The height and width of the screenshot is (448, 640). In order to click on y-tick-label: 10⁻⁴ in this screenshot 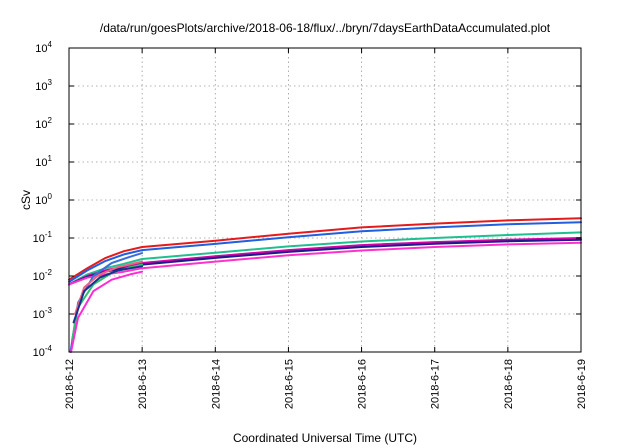, I will do `click(43, 351)`.